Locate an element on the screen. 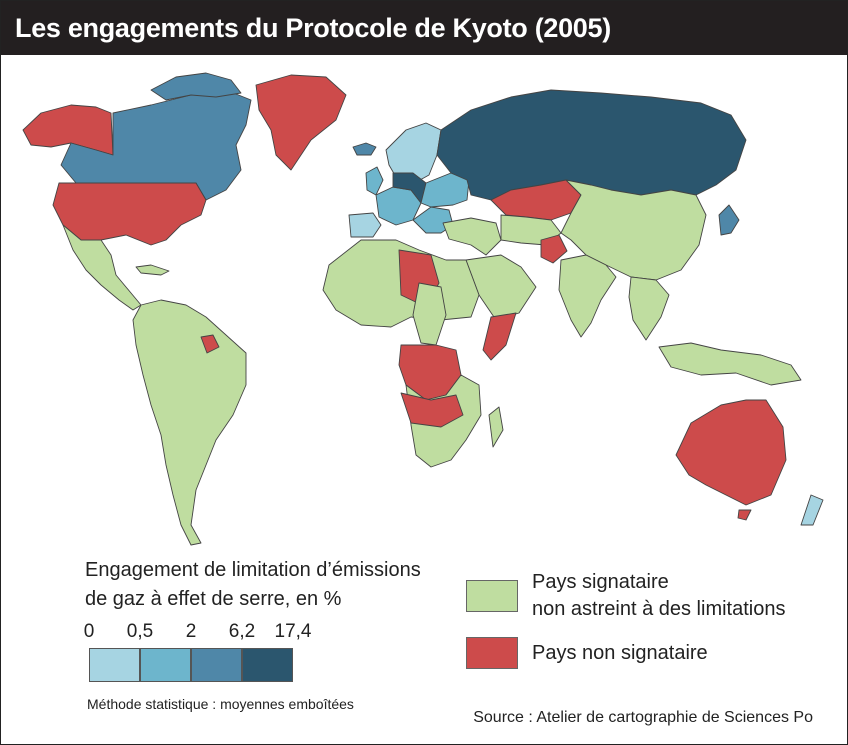 This screenshot has height=745, width=848. region-british-isles is located at coordinates (374, 181).